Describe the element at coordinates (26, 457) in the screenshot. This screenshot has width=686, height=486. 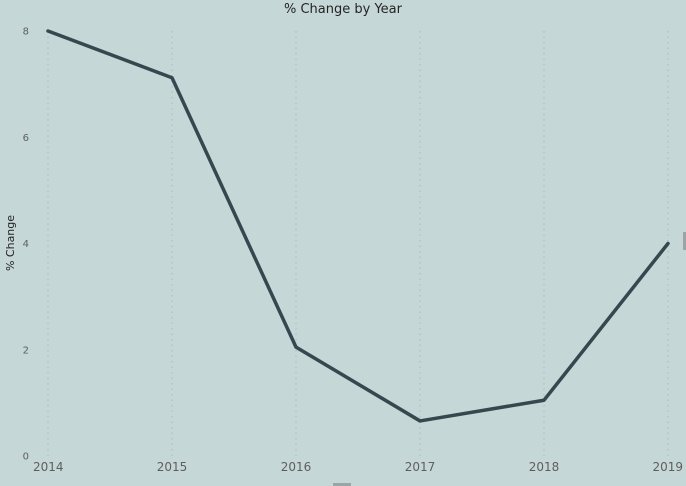
I see `y-tick-label: 0` at that location.